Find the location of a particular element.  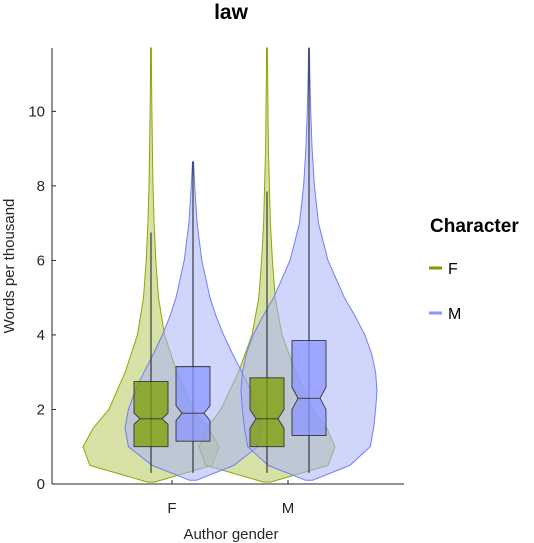

x-tick-label: F is located at coordinates (171, 508).